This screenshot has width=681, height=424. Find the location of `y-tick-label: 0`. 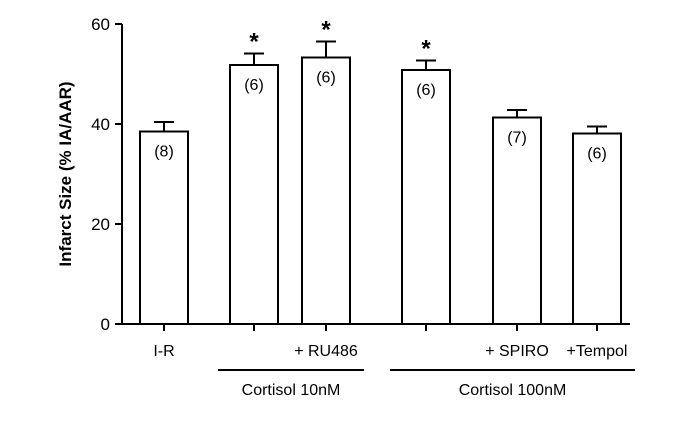

y-tick-label: 0 is located at coordinates (105, 324).